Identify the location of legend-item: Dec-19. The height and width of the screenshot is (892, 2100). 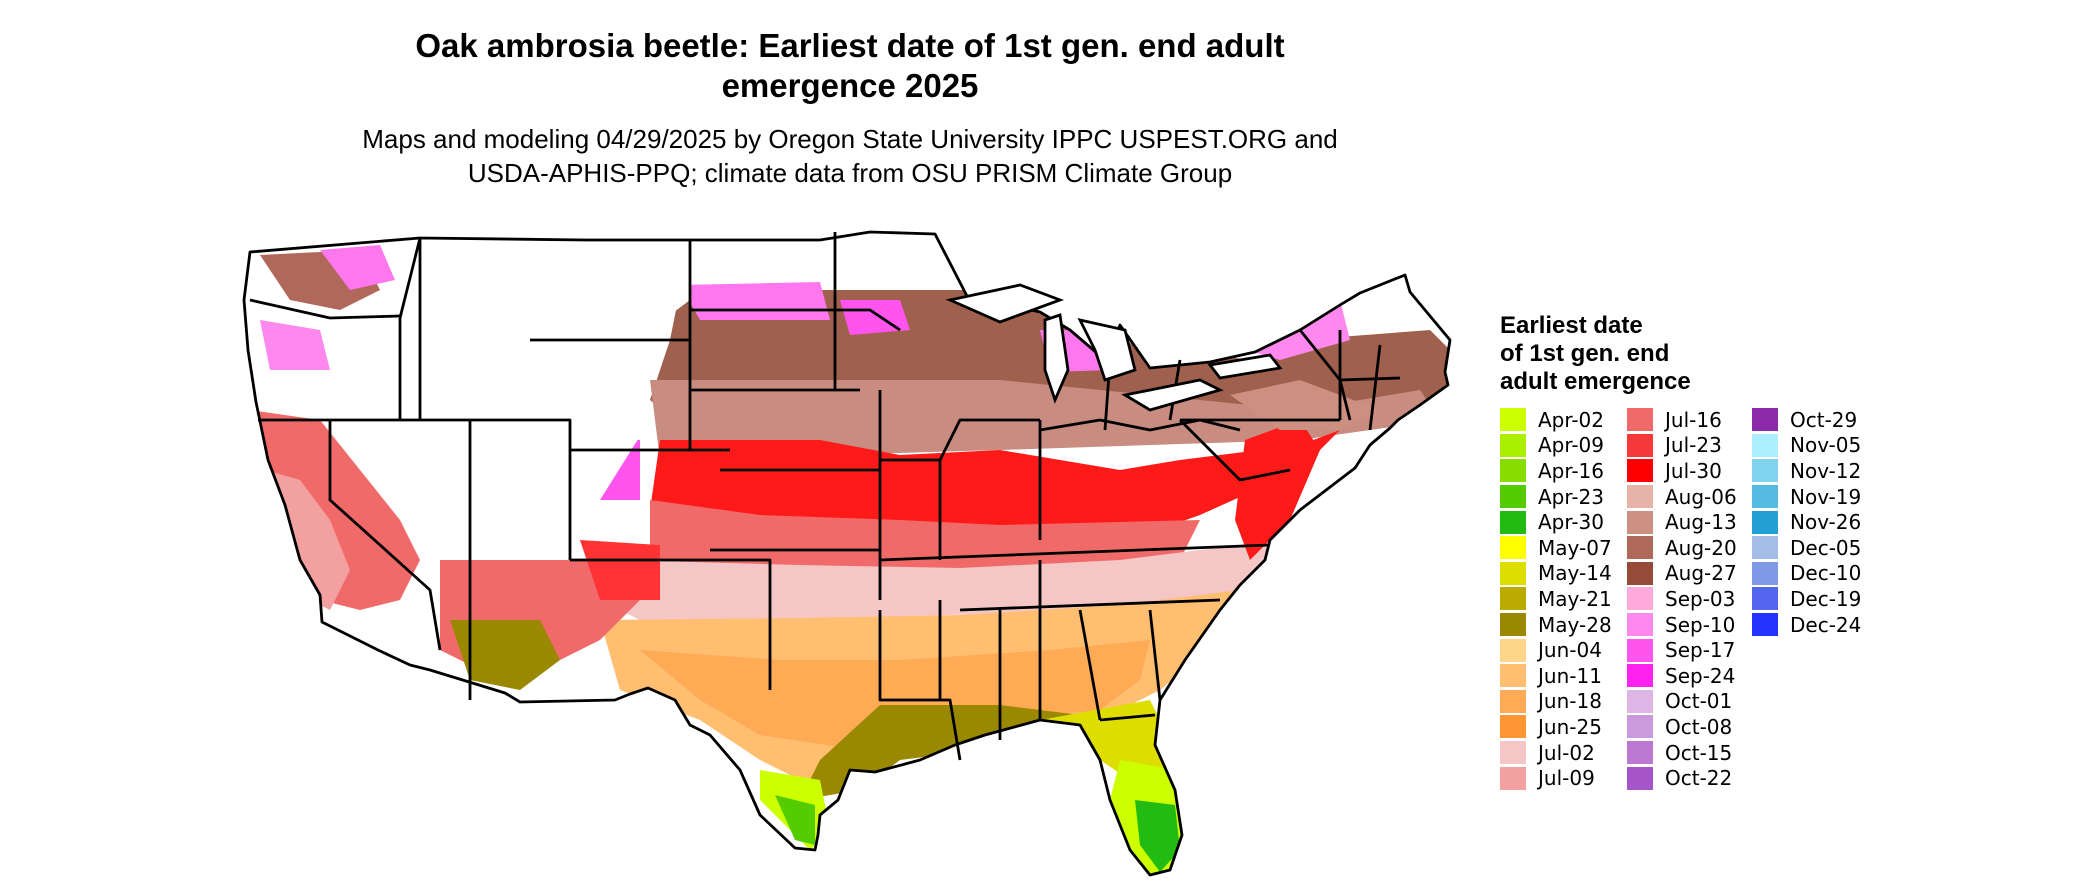
(1806, 599).